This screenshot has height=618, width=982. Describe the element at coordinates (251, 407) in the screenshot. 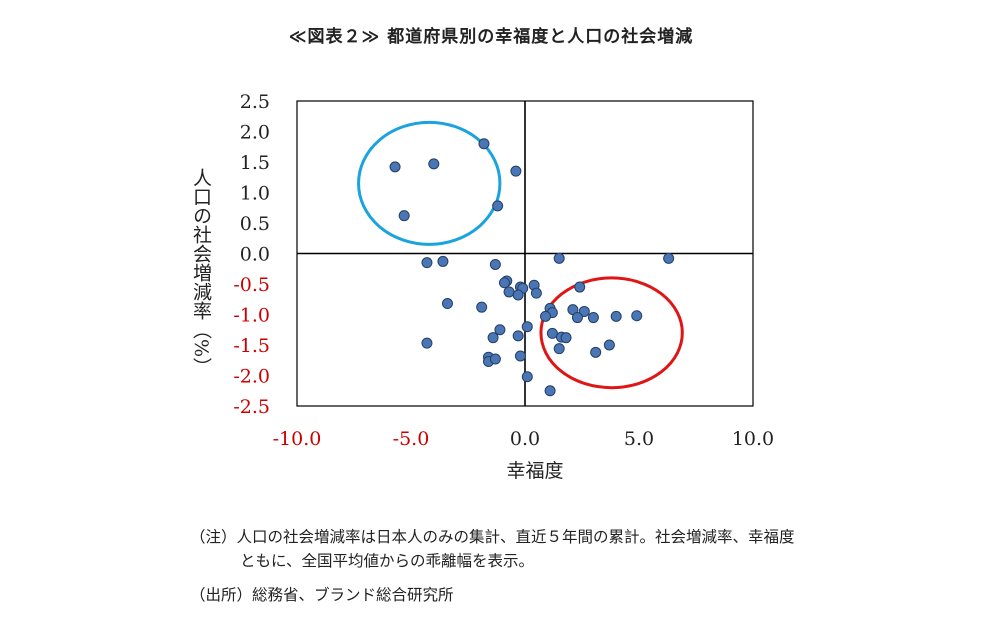

I see `y-tick-label: -2.5` at that location.